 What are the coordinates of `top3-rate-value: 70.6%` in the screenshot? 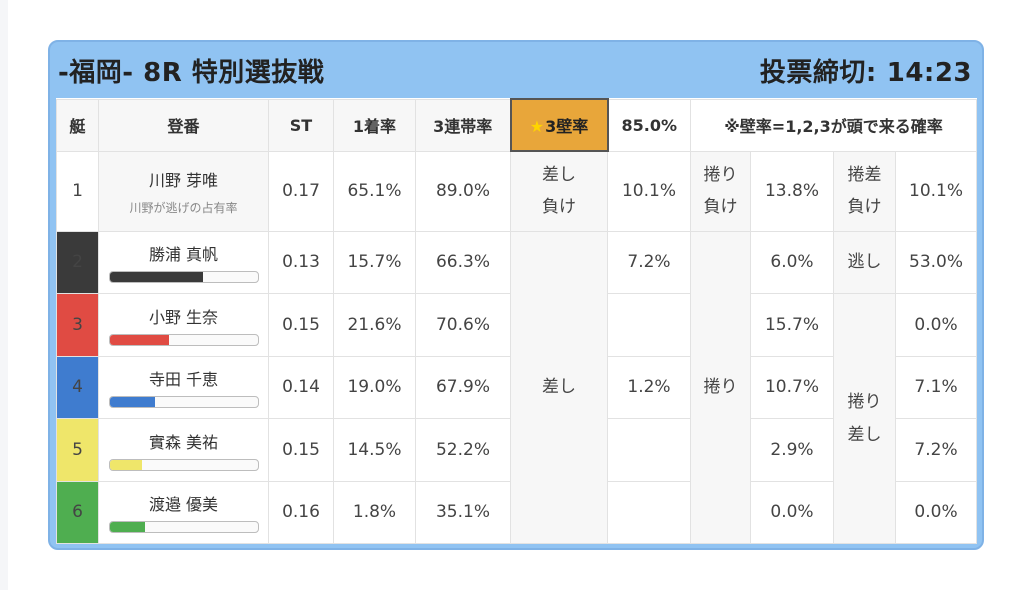 It's located at (463, 325).